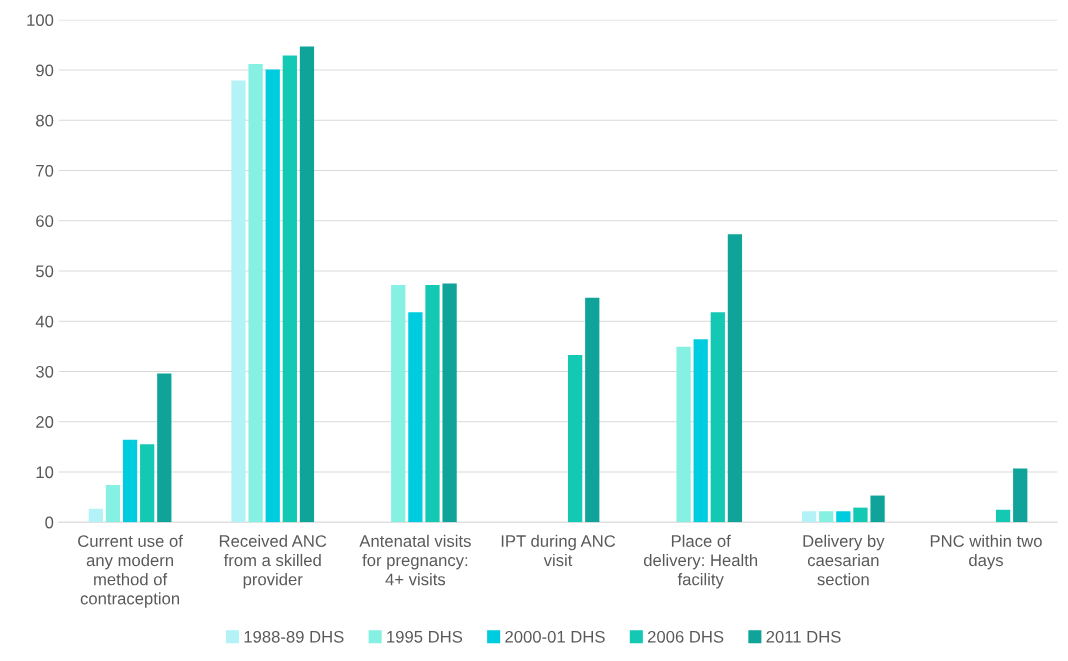 The image size is (1068, 661). Describe the element at coordinates (40, 20) in the screenshot. I see `y-tick-label: 100` at that location.